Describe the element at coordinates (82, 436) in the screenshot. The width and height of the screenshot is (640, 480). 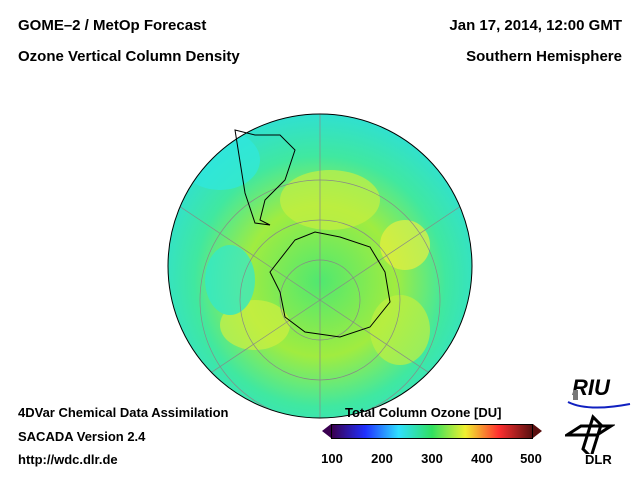
I see `footer-line-2: SACADA Version 2.4` at that location.